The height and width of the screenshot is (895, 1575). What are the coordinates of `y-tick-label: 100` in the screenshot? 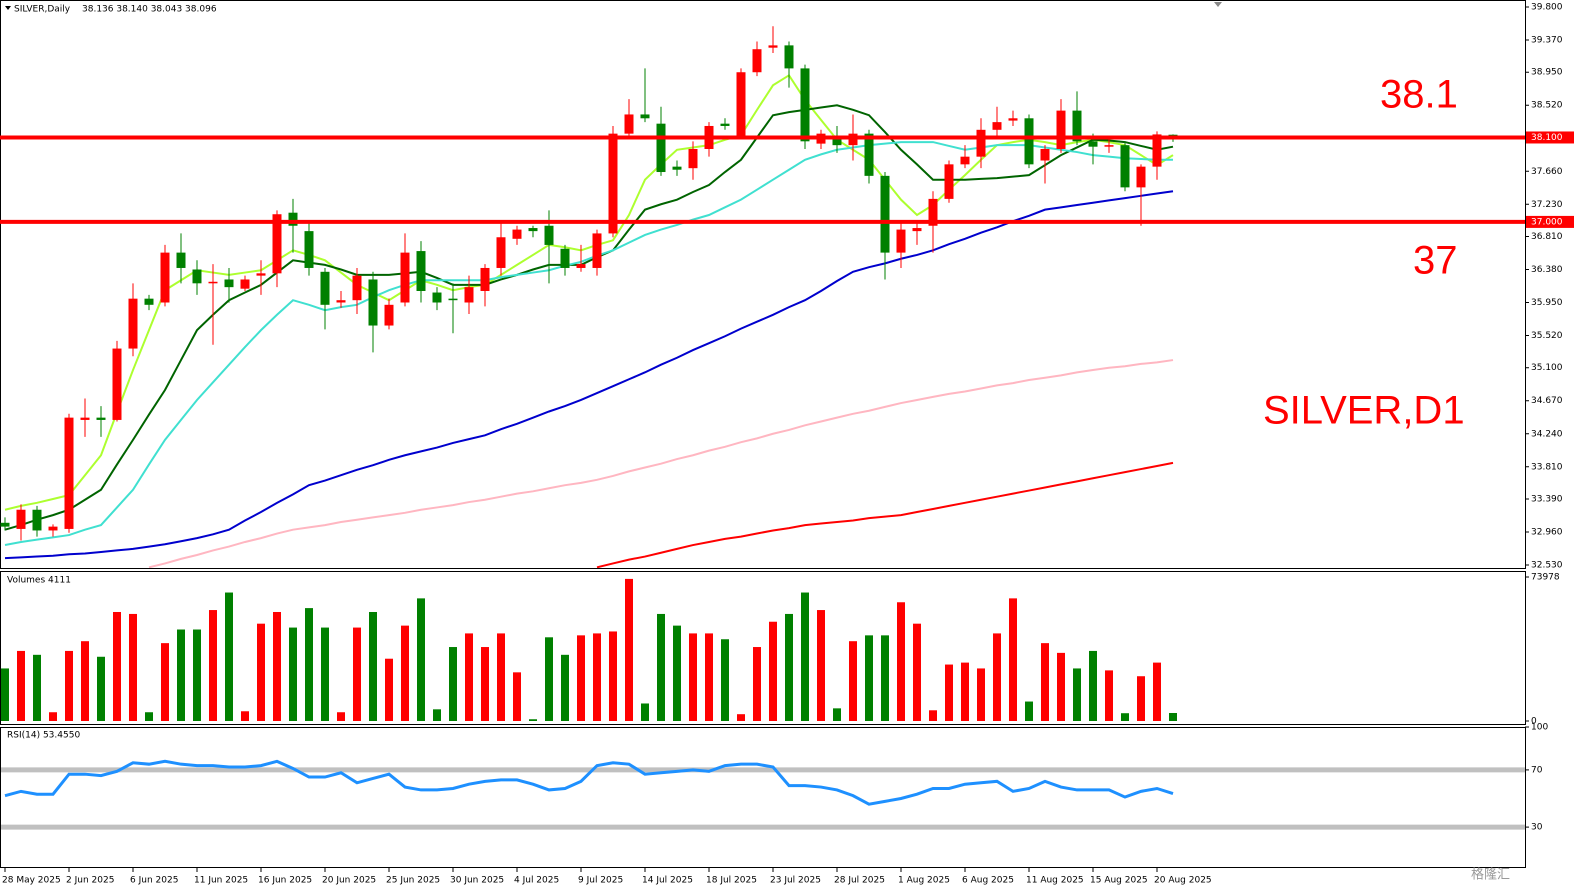 It's located at (1539, 728).